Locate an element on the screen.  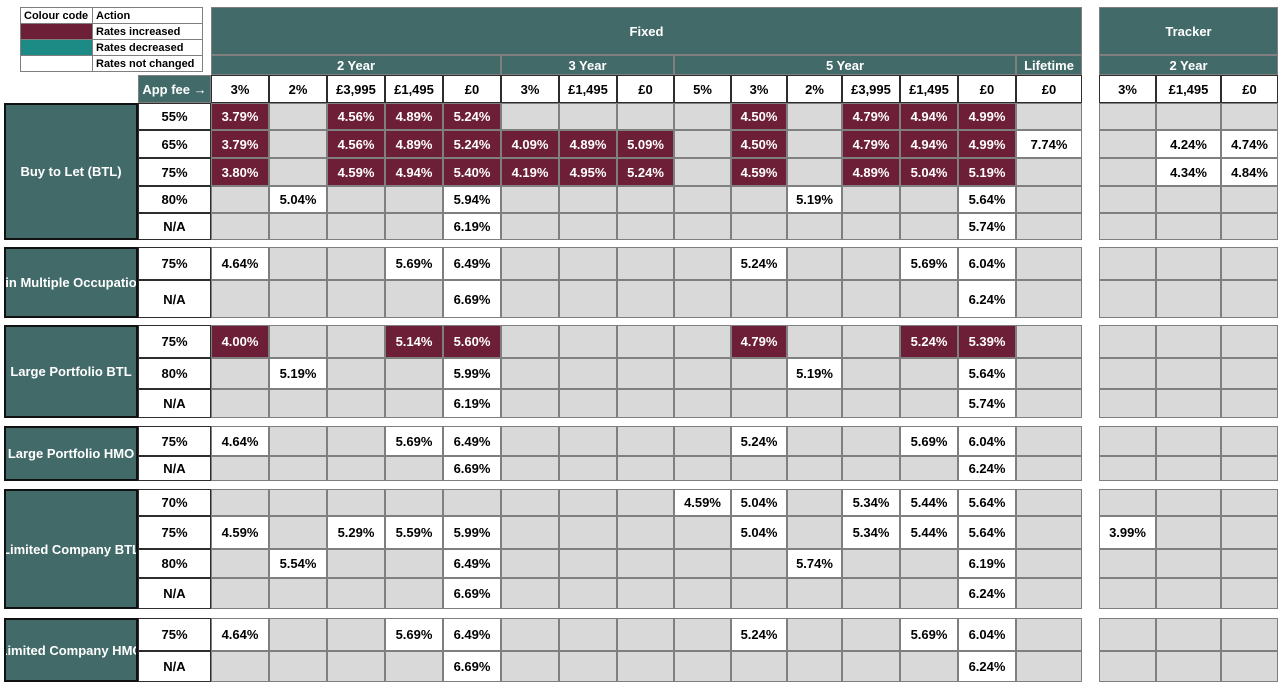
product-label: Large Portfolio BTL is located at coordinates (71, 371).